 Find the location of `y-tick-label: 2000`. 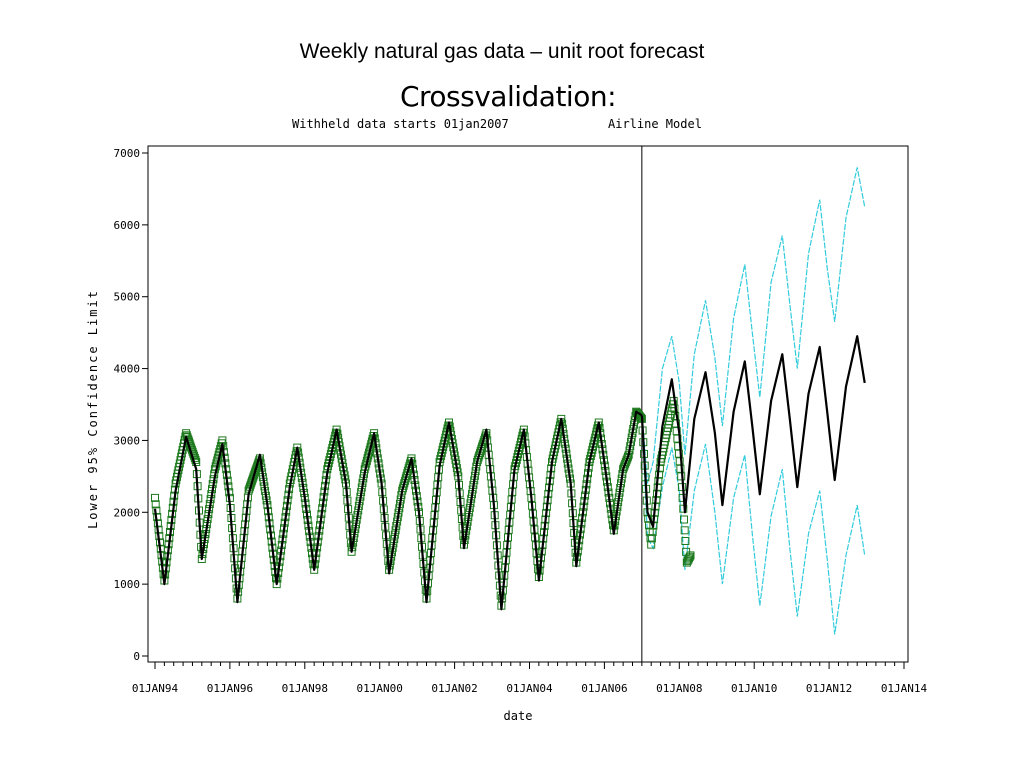

y-tick-label: 2000 is located at coordinates (127, 512).